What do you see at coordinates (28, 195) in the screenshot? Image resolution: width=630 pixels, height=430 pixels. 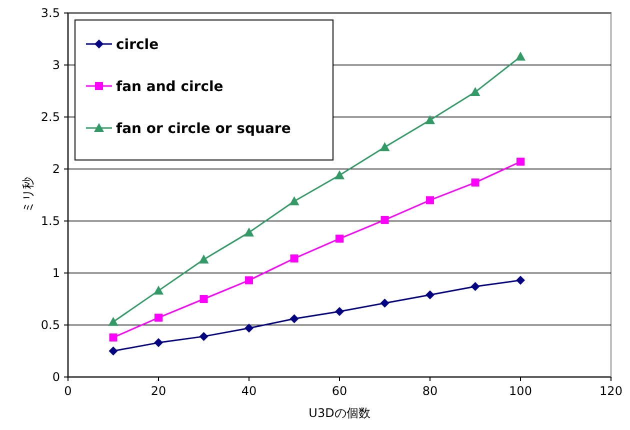 I see `y-axis-title: ミリ秒` at bounding box center [28, 195].